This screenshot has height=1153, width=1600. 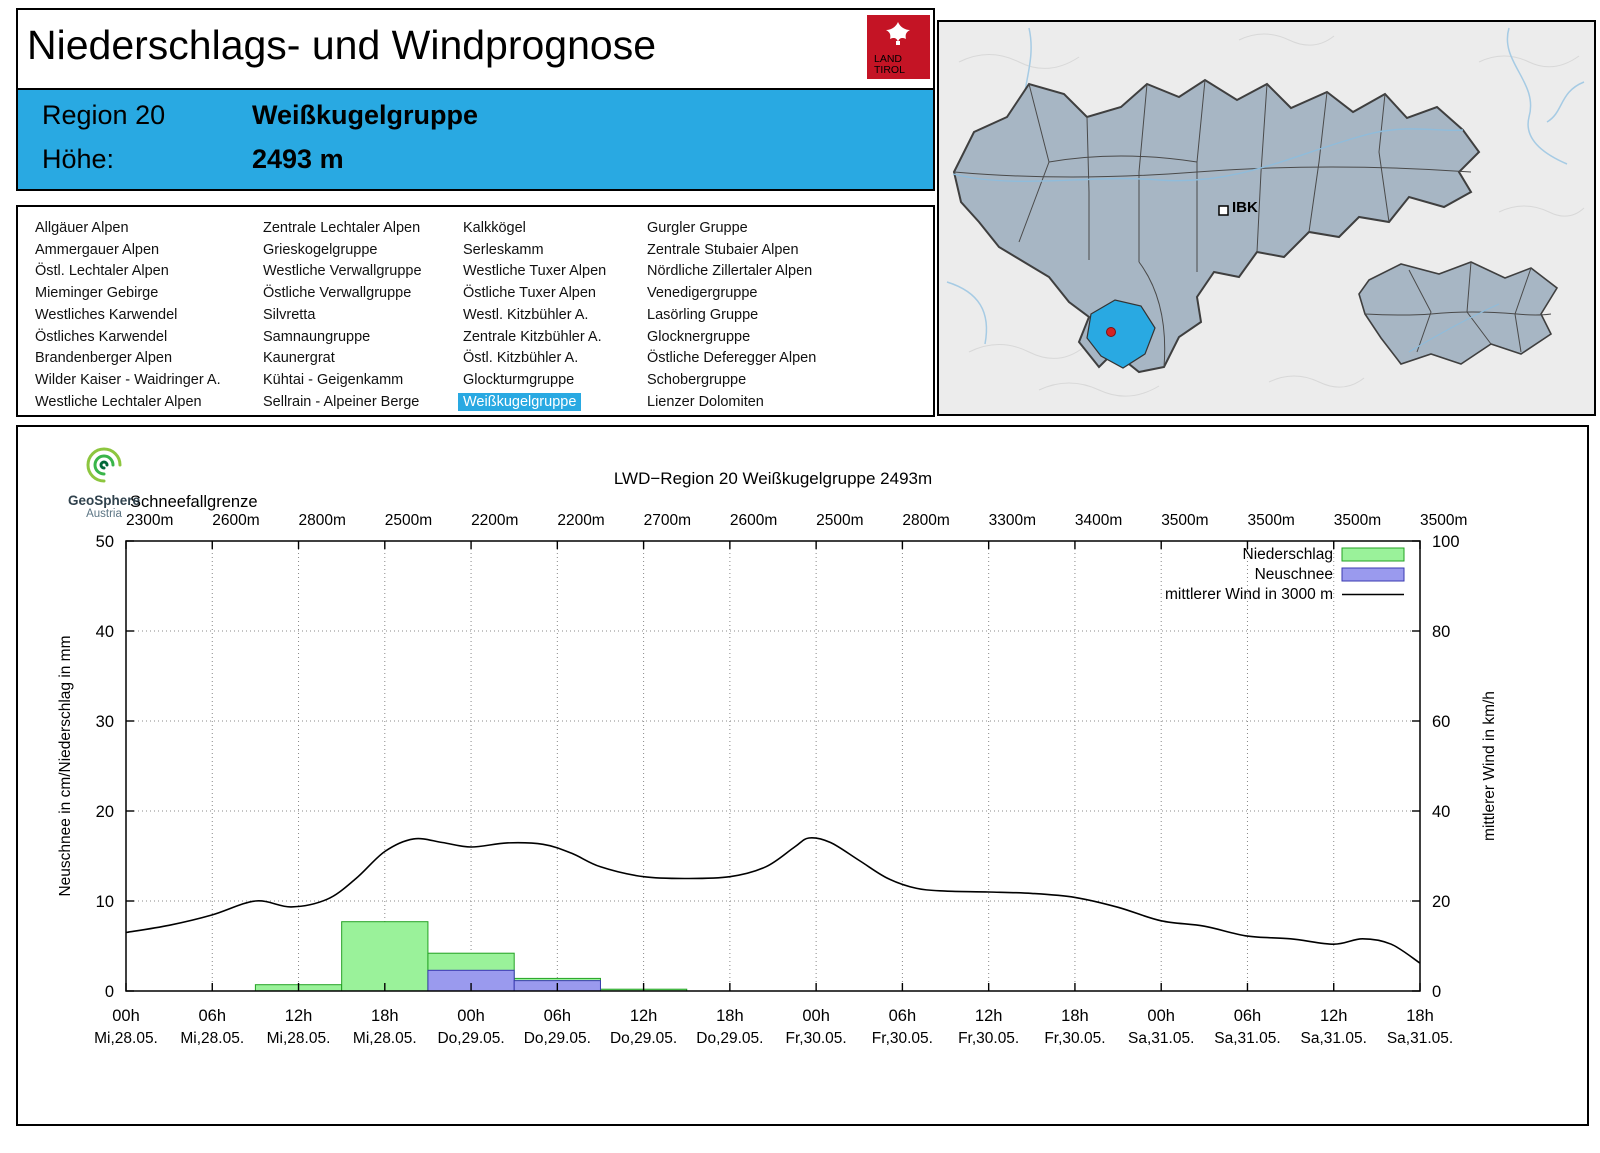 I want to click on region-list-item: Westliche Lechtaler Alpen, so click(x=118, y=401).